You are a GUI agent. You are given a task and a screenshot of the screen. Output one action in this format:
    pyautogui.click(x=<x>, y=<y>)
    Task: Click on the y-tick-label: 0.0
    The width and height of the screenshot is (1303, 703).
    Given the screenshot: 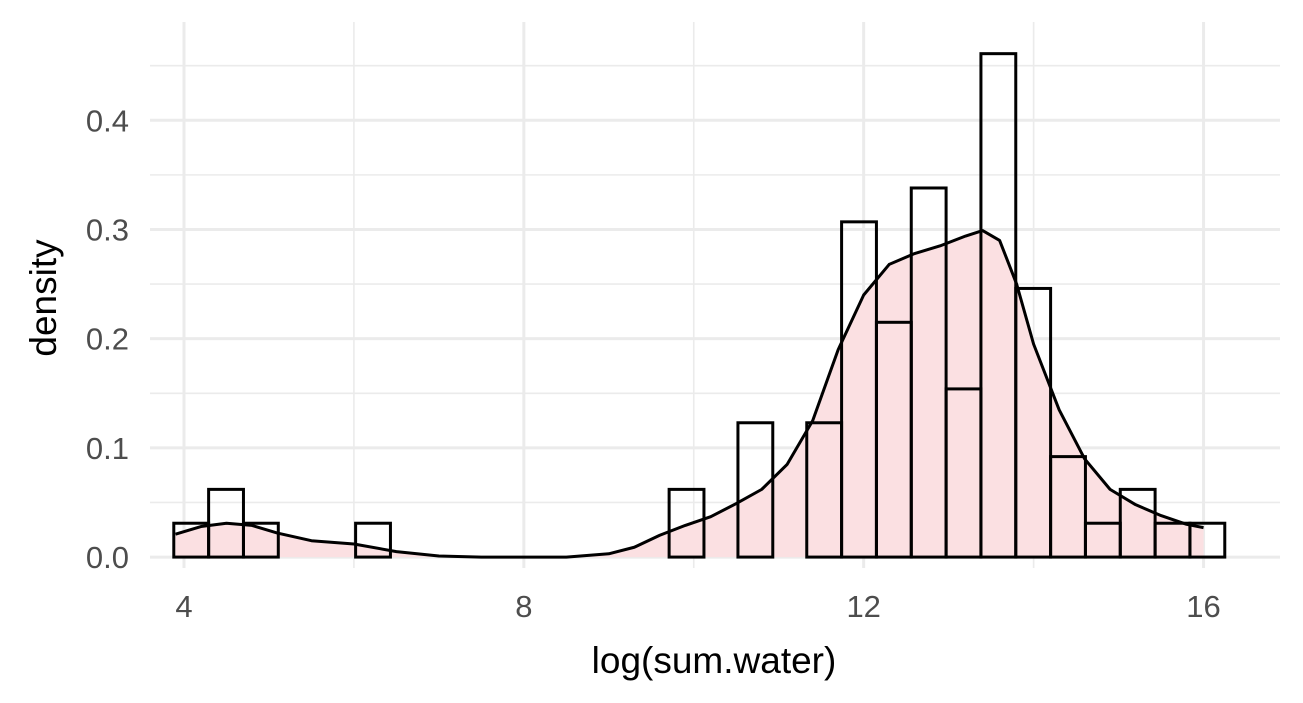 What is the action you would take?
    pyautogui.click(x=107, y=557)
    